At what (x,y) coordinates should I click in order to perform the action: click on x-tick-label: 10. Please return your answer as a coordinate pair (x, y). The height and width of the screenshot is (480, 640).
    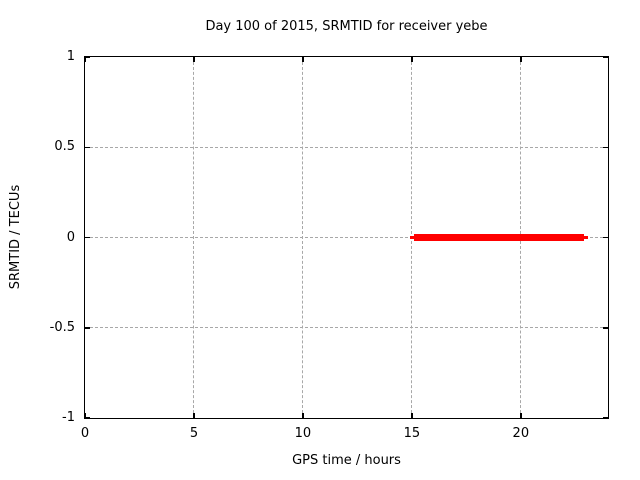
    Looking at the image, I should click on (303, 433).